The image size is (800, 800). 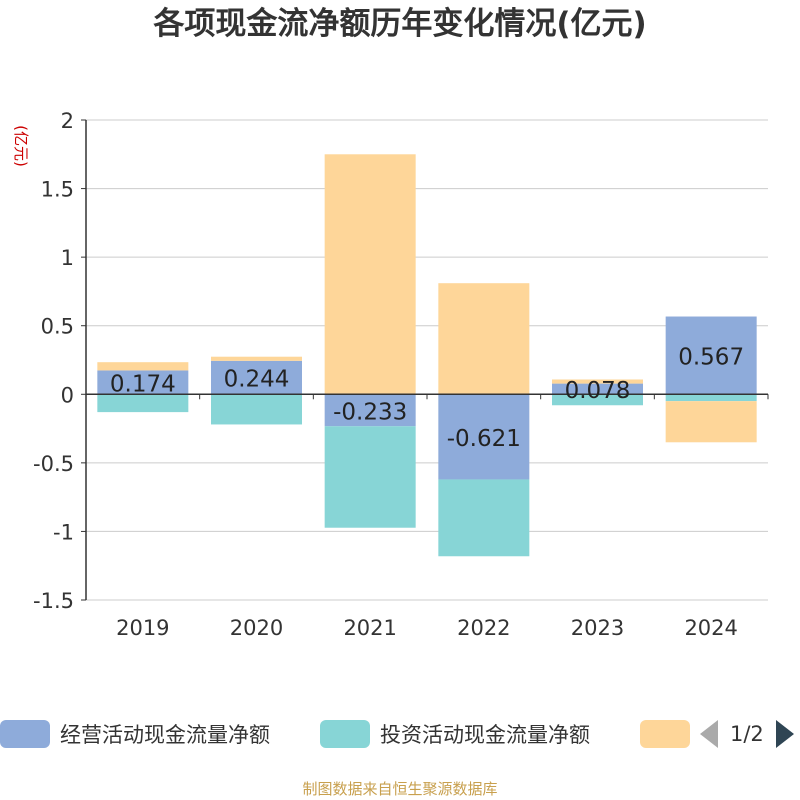 What do you see at coordinates (711, 398) in the screenshot?
I see `bar-series-1-2024` at bounding box center [711, 398].